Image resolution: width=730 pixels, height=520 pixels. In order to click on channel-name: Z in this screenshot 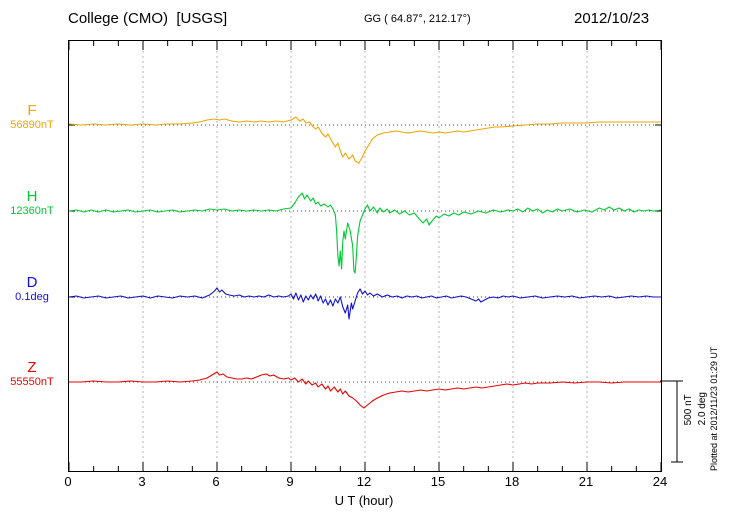, I will do `click(32, 367)`.